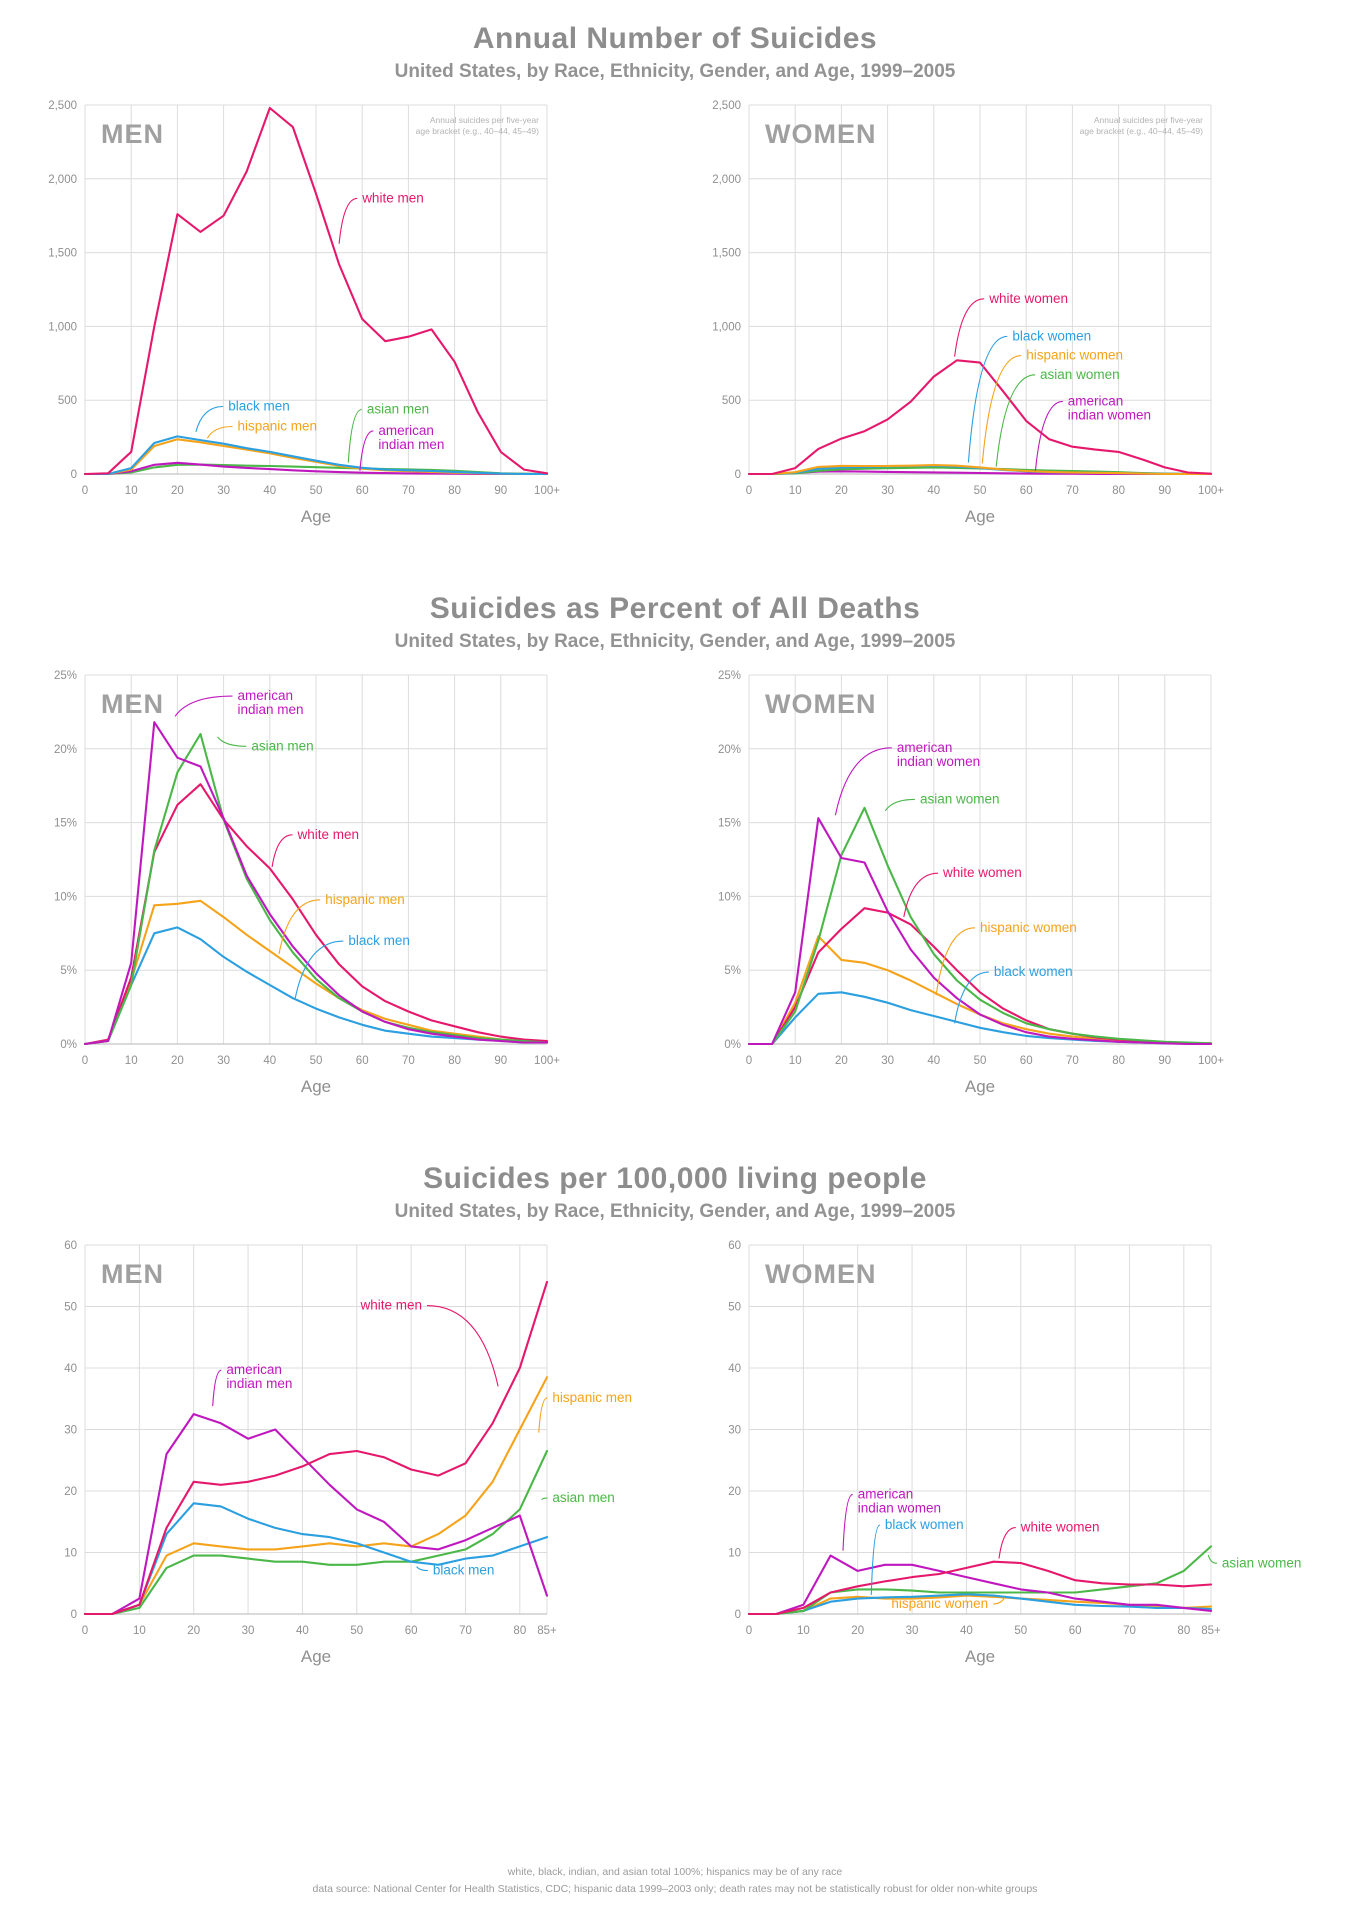 The width and height of the screenshot is (1350, 1913). I want to click on y-tick-label: 1,000, so click(62, 327).